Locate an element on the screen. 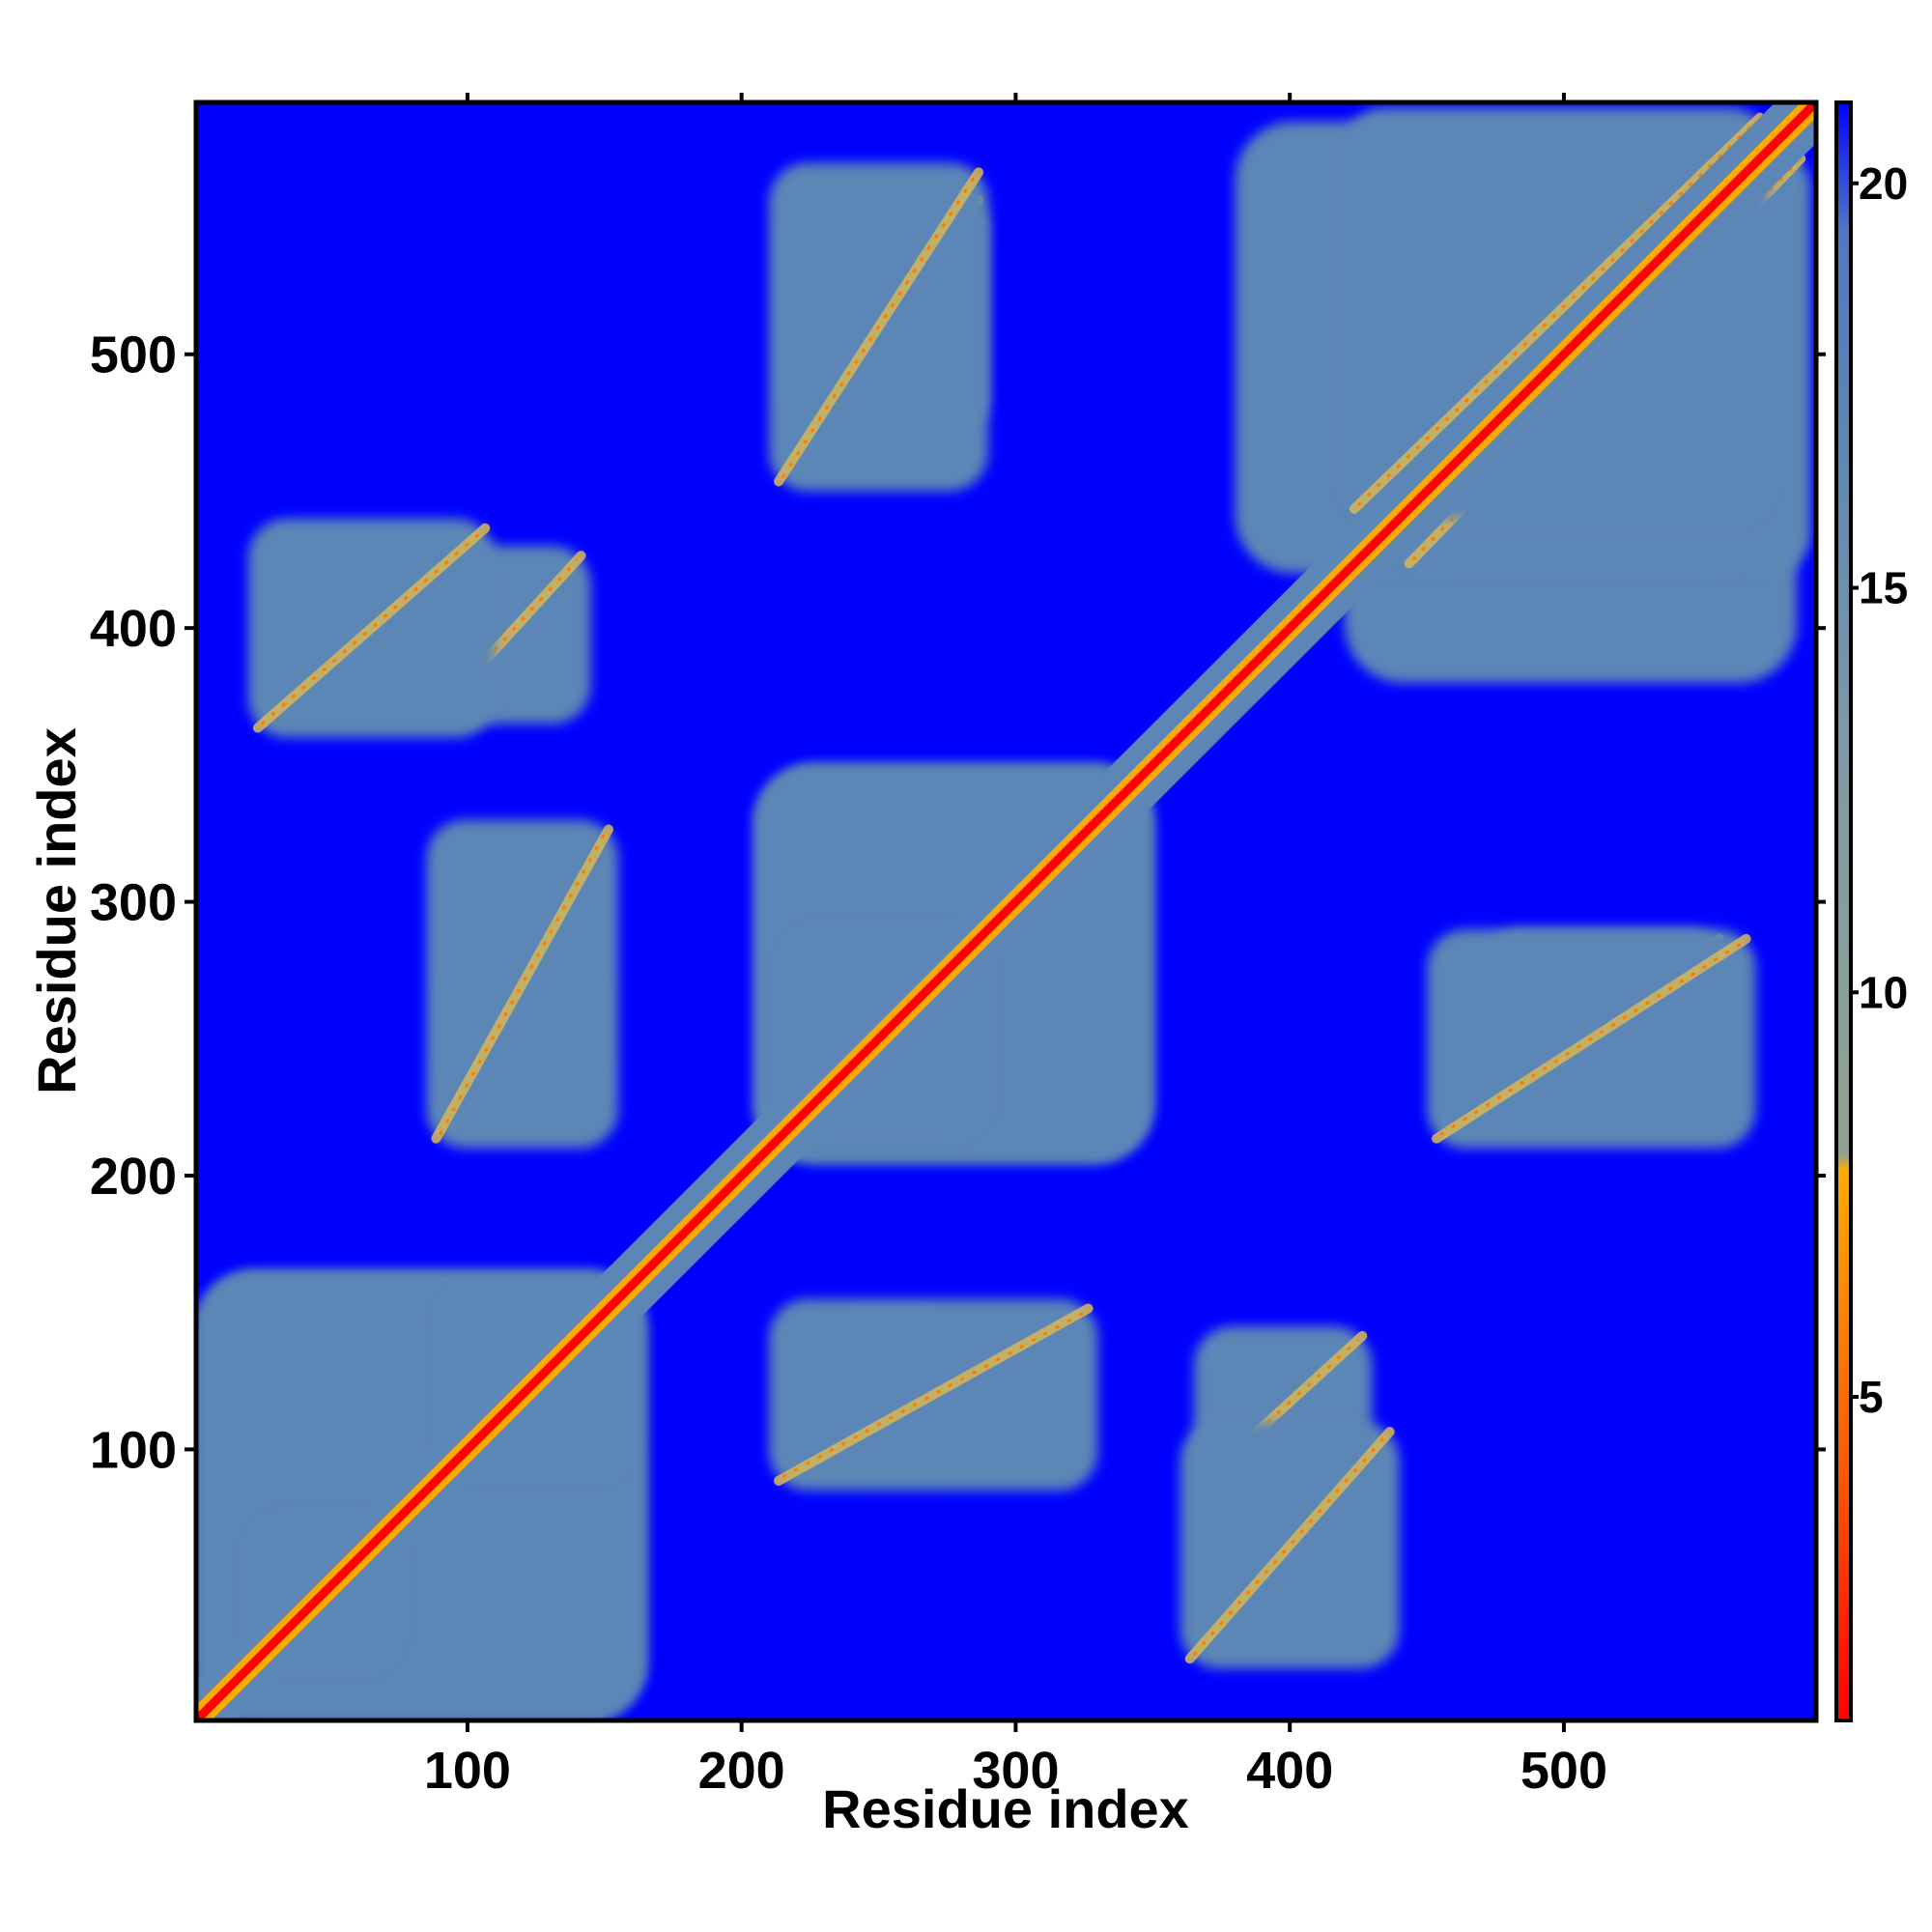  x-tick-label: 500 is located at coordinates (1563, 1771).